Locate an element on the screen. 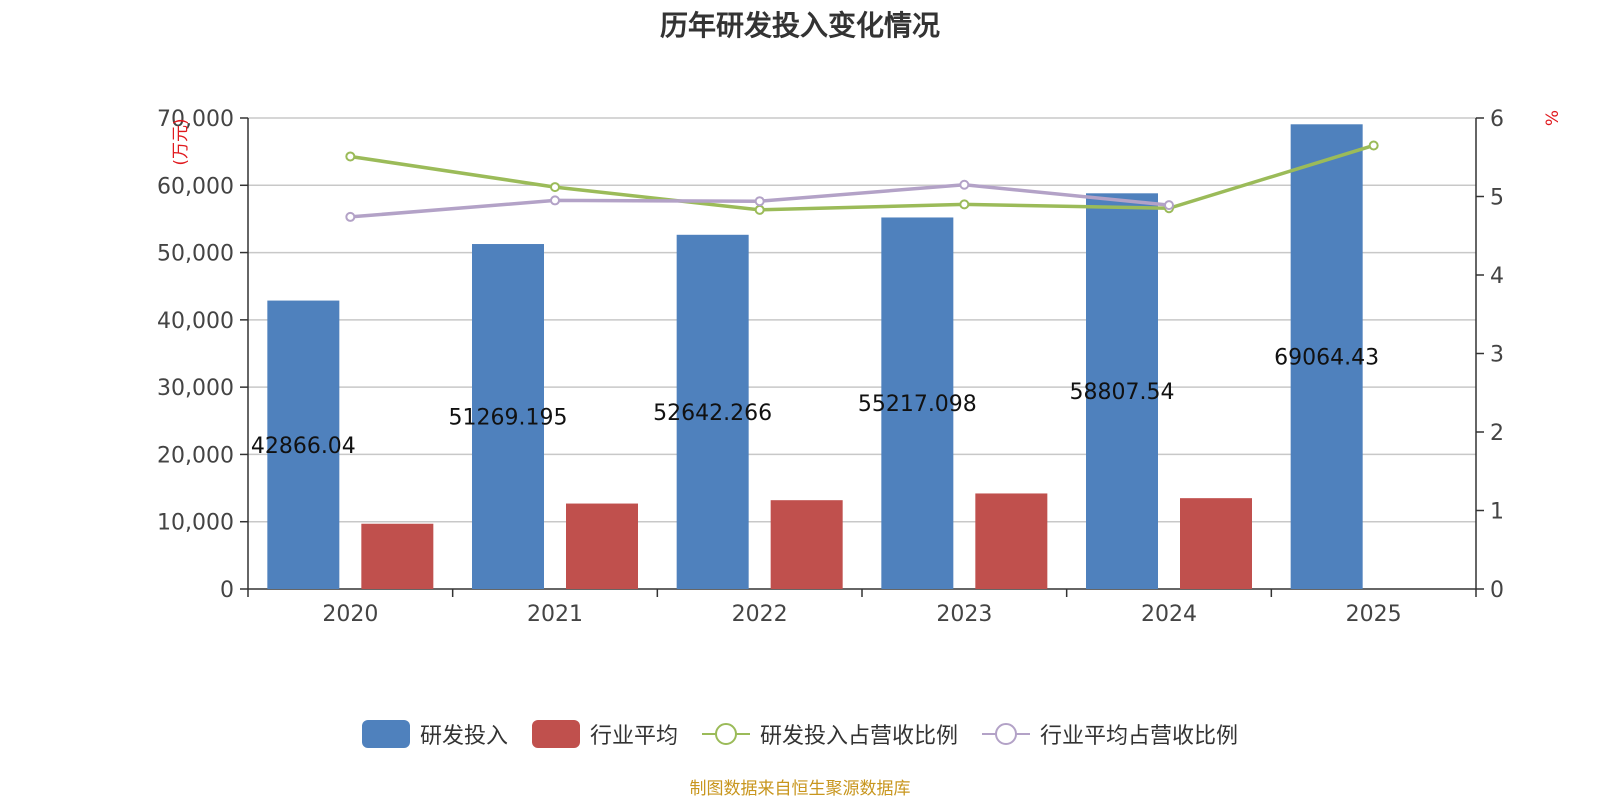 The image size is (1600, 800). left-tick-label: 20,000 is located at coordinates (195, 455).